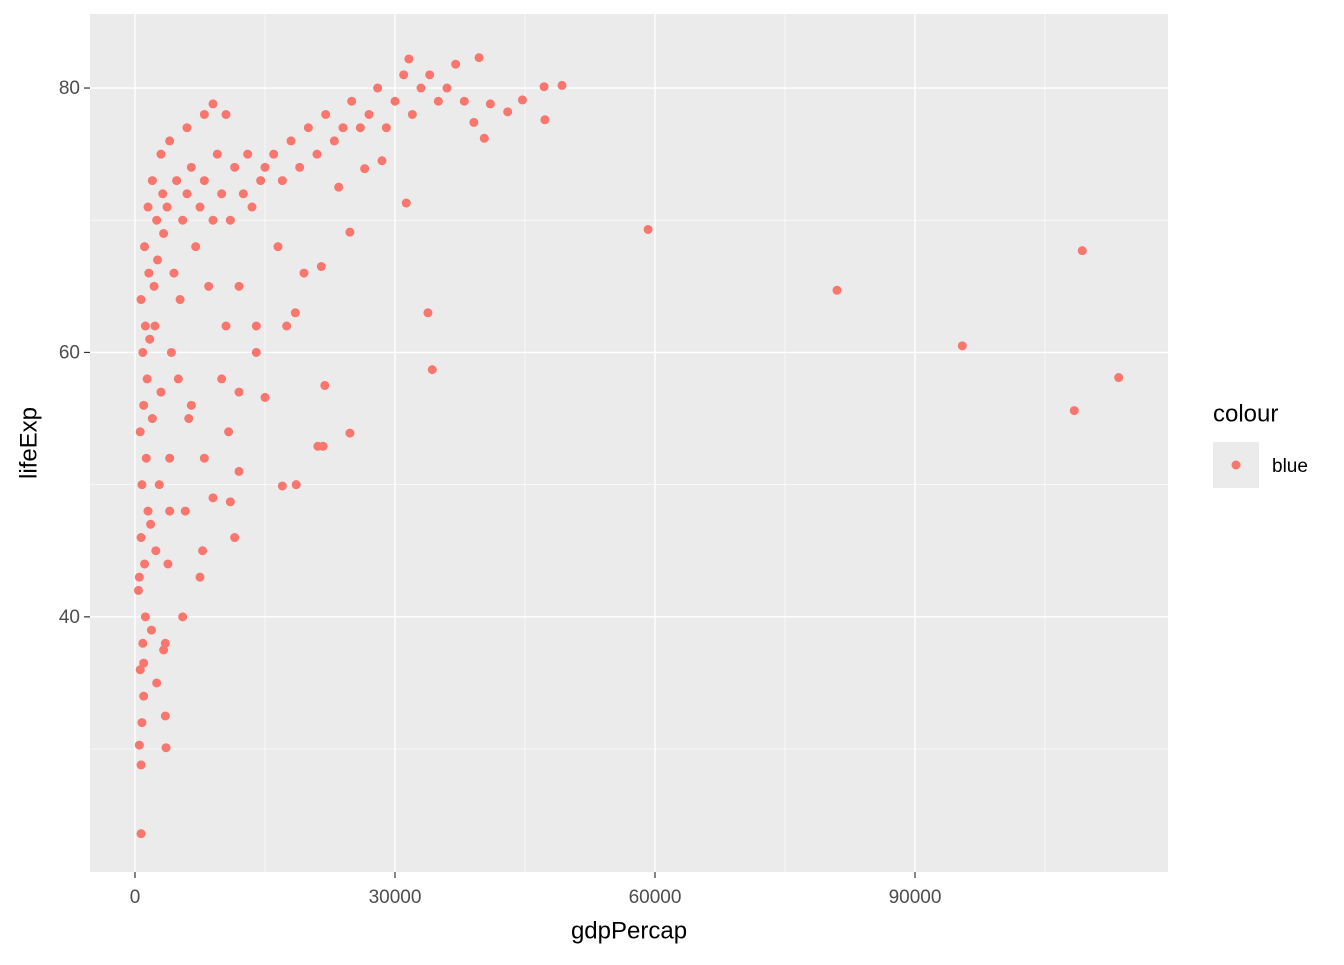 This screenshot has height=965, width=1344. What do you see at coordinates (69, 617) in the screenshot?
I see `y-tick-label: 40` at bounding box center [69, 617].